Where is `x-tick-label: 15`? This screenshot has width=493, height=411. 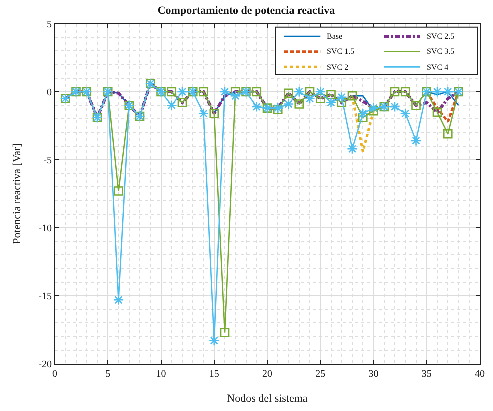
x-tick-label: 15 is located at coordinates (214, 374).